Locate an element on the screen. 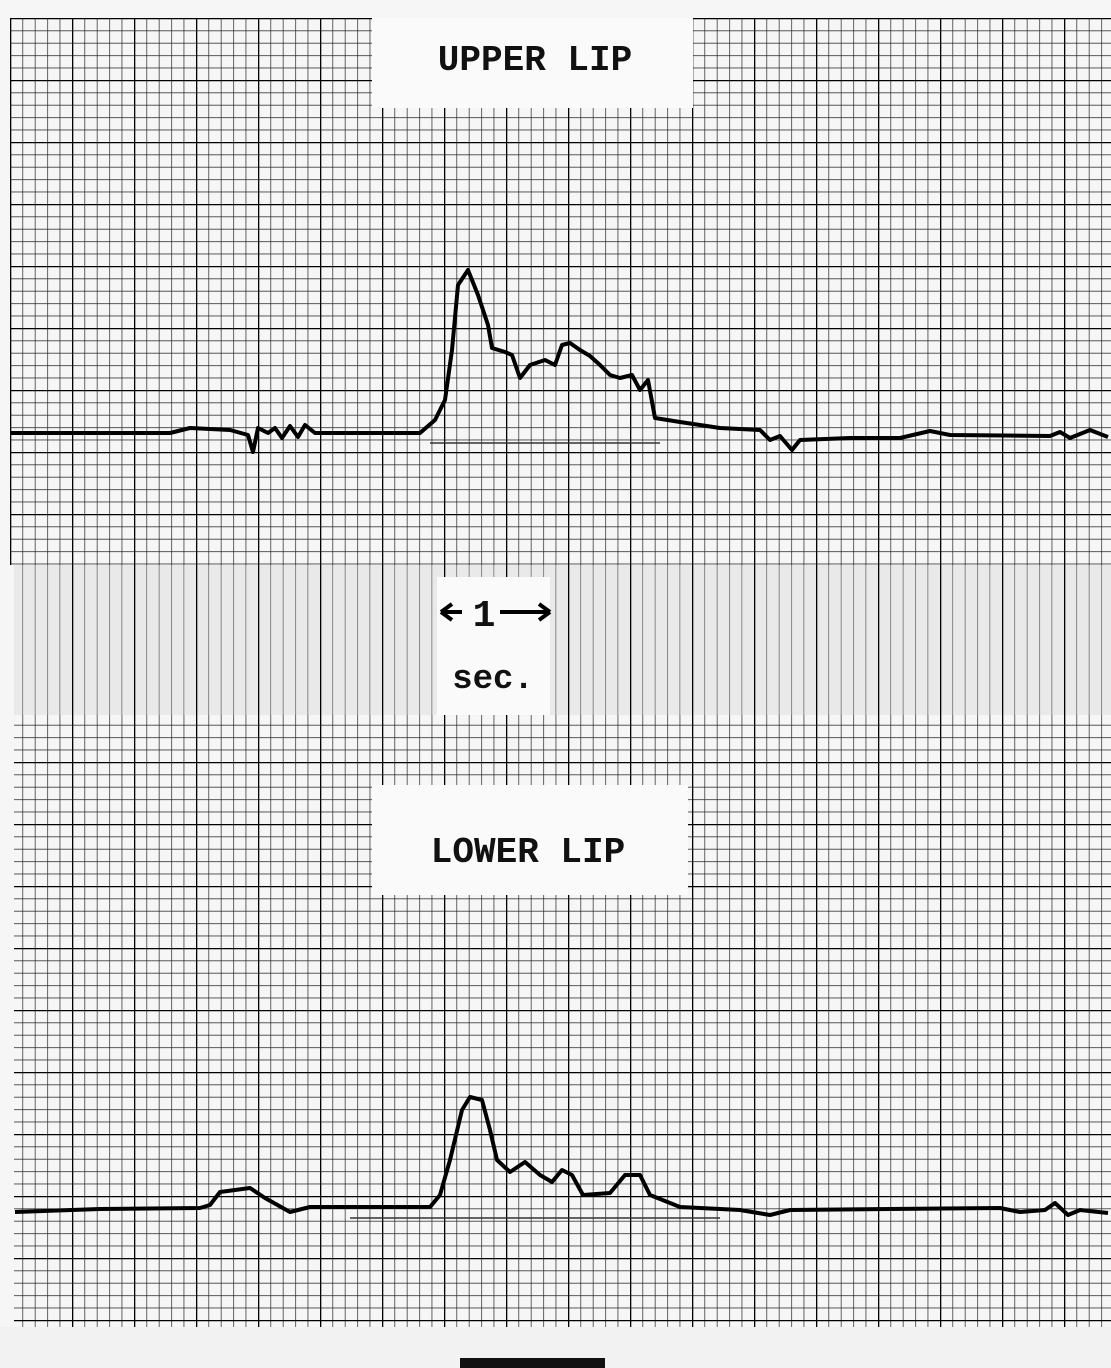 The image size is (1111, 1368). scale-arrows is located at coordinates (495, 612).